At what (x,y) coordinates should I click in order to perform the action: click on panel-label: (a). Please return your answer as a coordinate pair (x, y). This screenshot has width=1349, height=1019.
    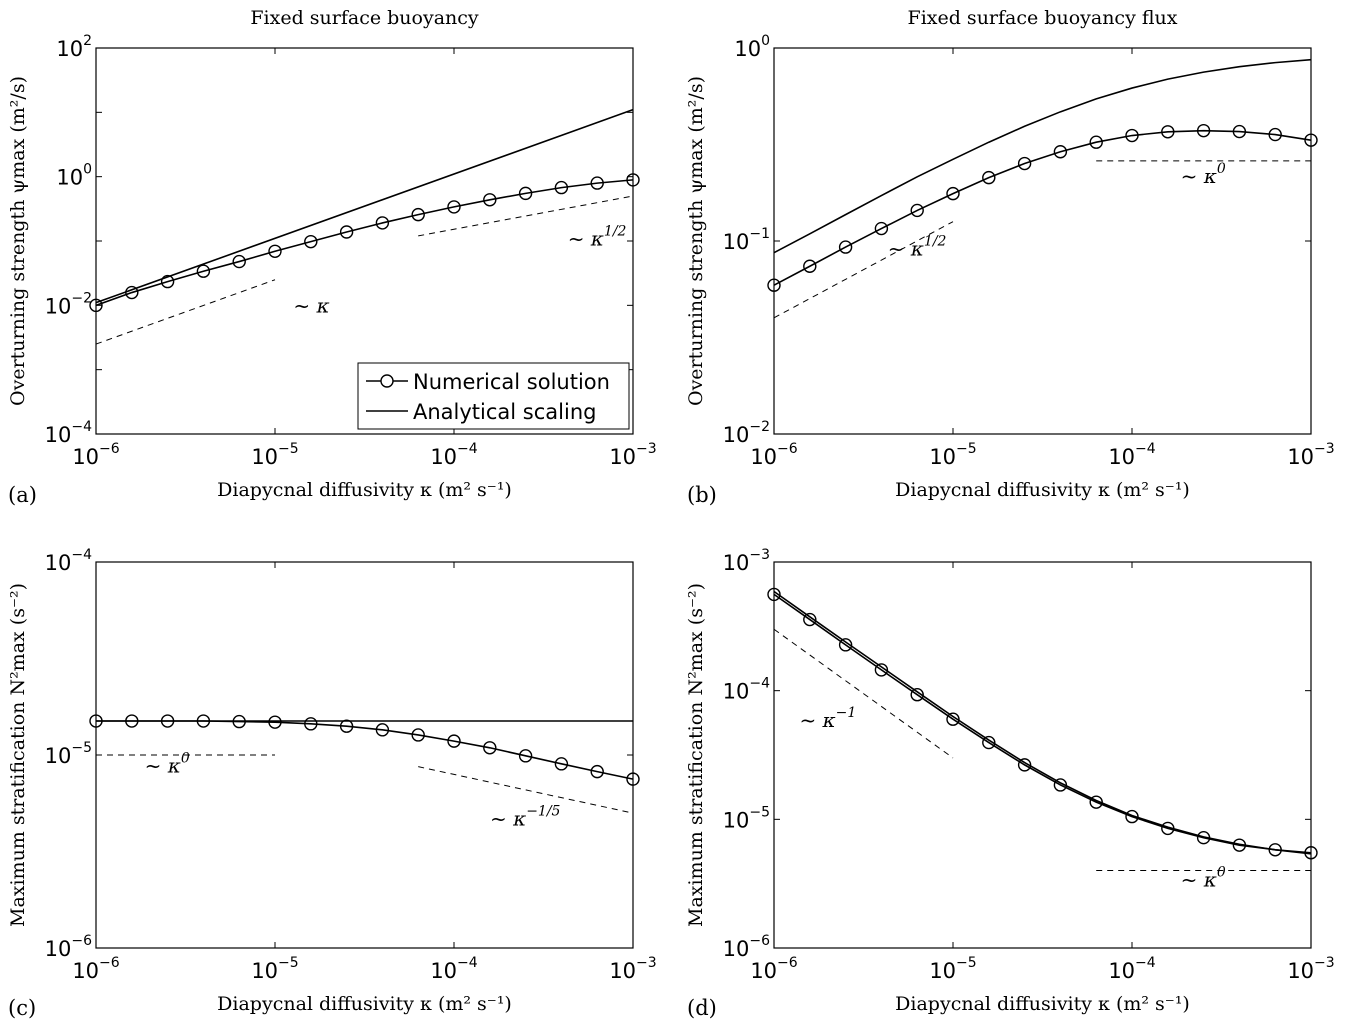
    Looking at the image, I should click on (22, 495).